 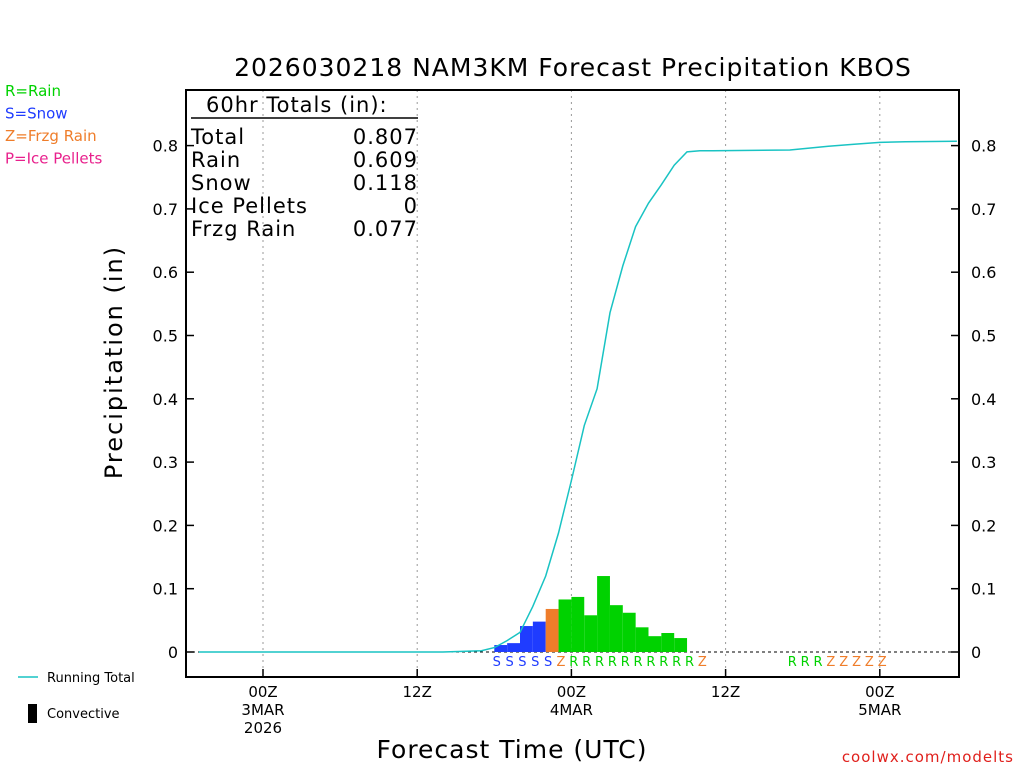 What do you see at coordinates (165, 399) in the screenshot?
I see `ytick-left-label-4: 0.4` at bounding box center [165, 399].